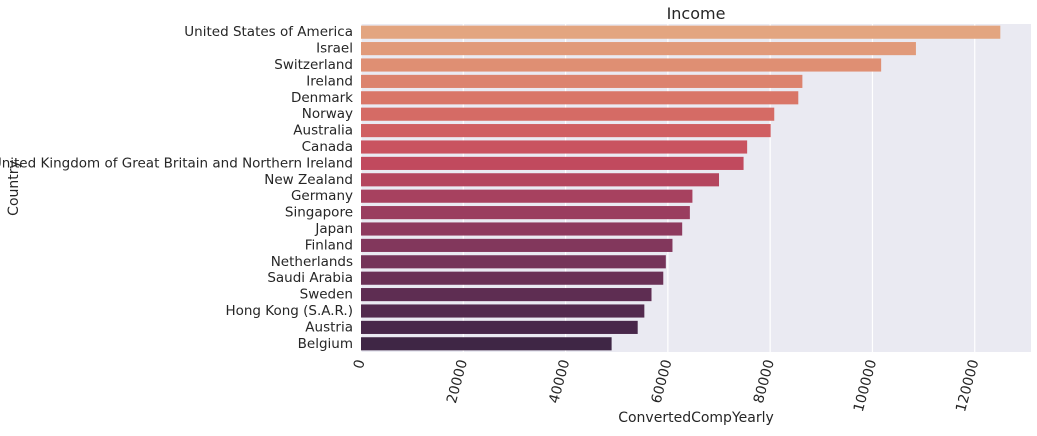 The image size is (1037, 436). I want to click on y-tick-label: United States of America, so click(268, 32).